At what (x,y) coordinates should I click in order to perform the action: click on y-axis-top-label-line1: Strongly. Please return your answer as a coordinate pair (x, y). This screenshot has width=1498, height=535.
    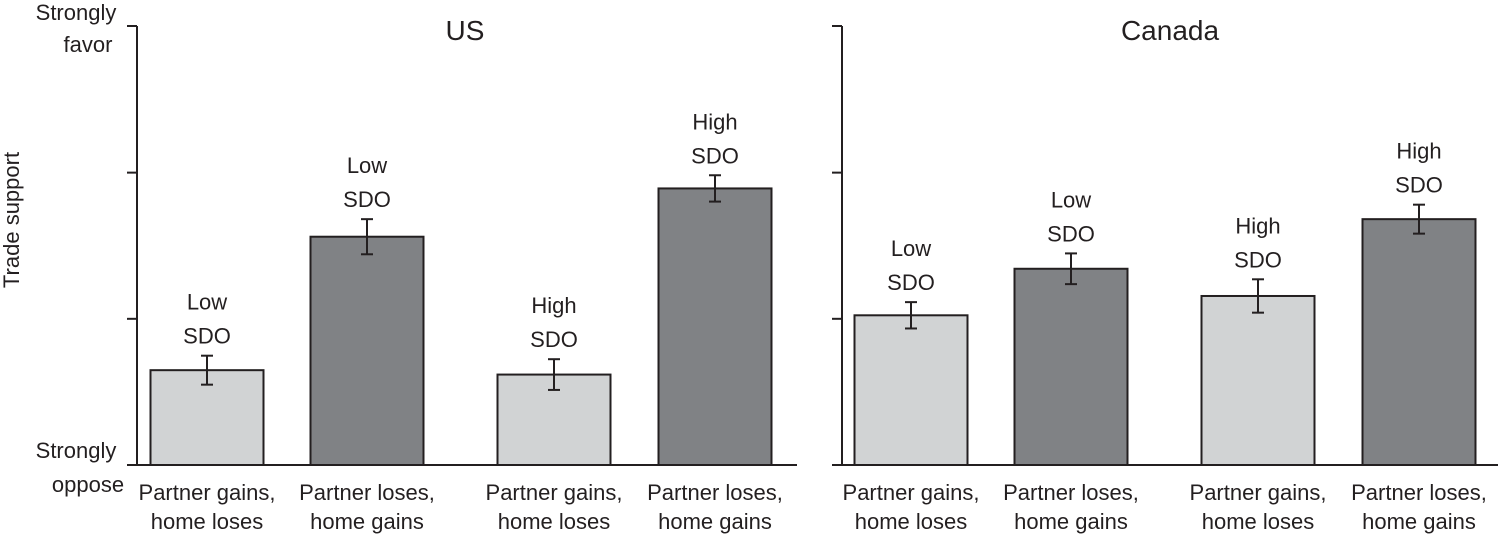
    Looking at the image, I should click on (76, 12).